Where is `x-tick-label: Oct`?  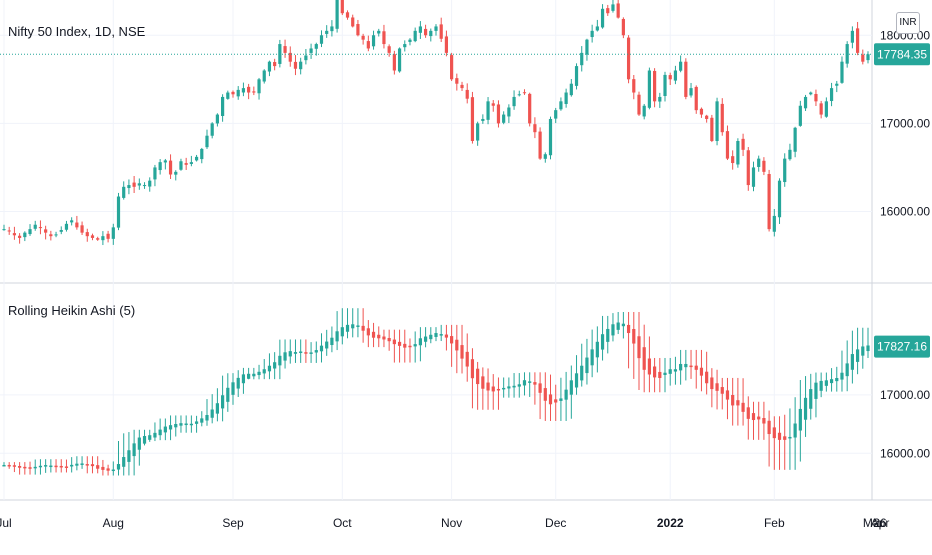 x-tick-label: Oct is located at coordinates (342, 523).